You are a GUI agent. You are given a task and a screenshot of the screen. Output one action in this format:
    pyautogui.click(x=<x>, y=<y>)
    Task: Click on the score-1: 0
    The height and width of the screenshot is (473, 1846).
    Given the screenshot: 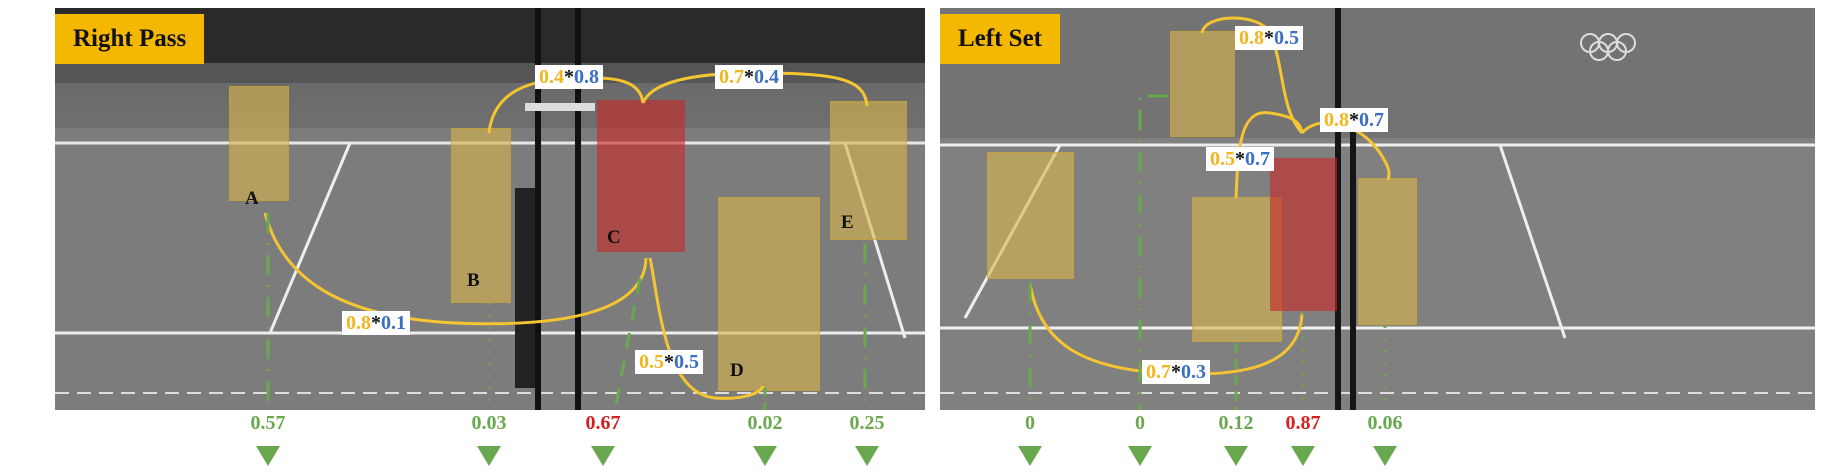 What is the action you would take?
    pyautogui.click(x=1030, y=423)
    